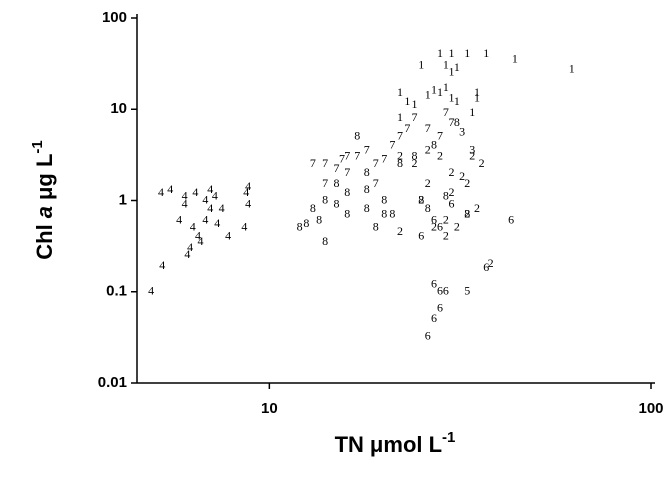 The height and width of the screenshot is (489, 670). What do you see at coordinates (448, 437) in the screenshot?
I see `x-title-sup: -1` at bounding box center [448, 437].